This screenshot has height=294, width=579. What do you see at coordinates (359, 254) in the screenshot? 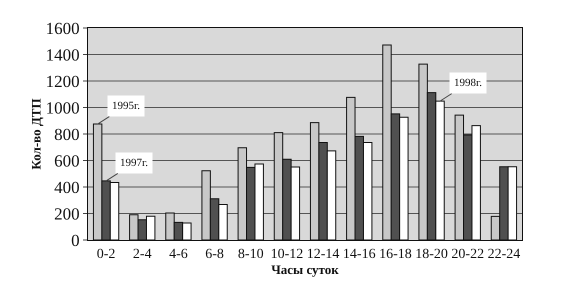
I see `x-tick-label: 14-16` at bounding box center [359, 254].